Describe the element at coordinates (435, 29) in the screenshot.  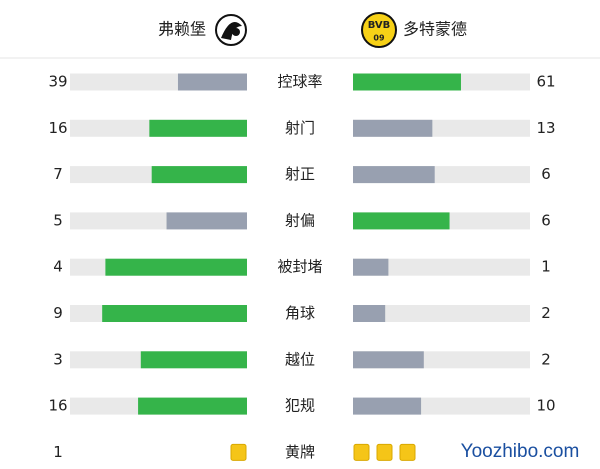
I see `away-team: 多特蒙德` at that location.